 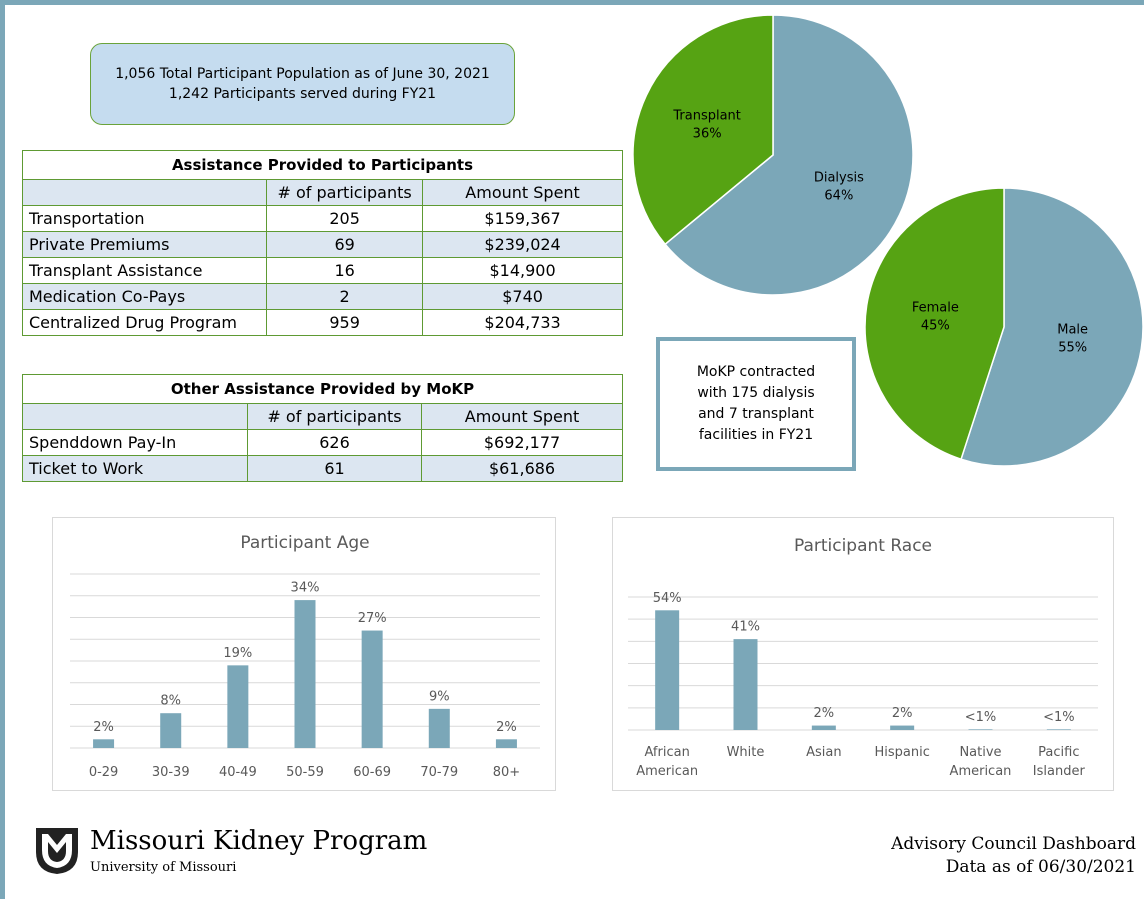 I want to click on table-cell: Centralized Drug Program, so click(x=144, y=322).